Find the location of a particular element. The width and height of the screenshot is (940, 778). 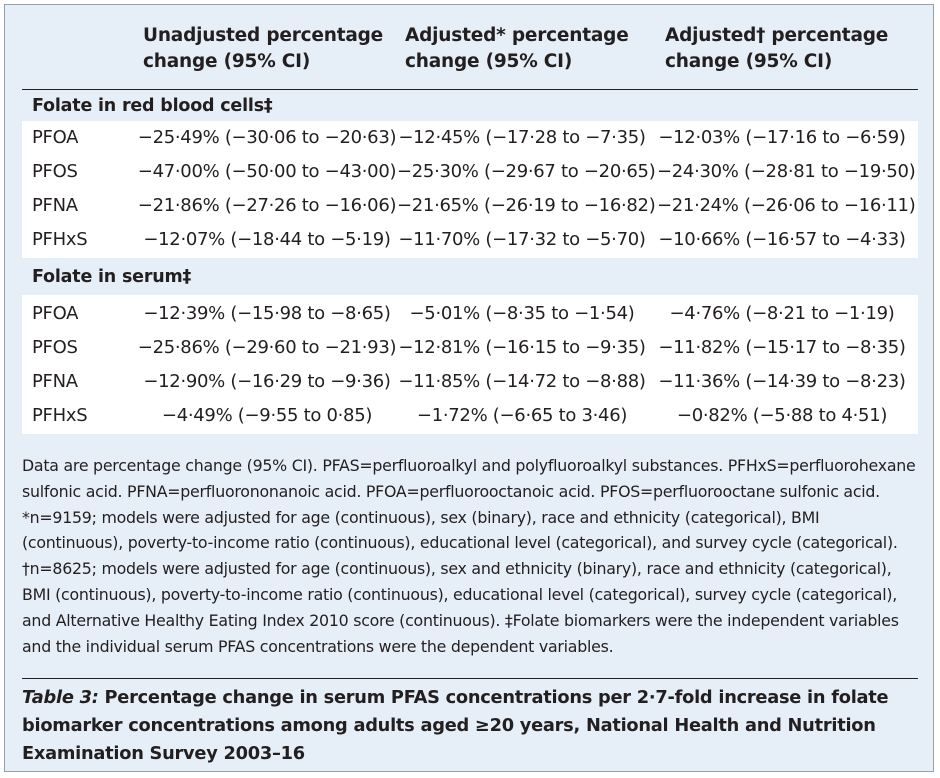

cell-unadjusted: −47·00% (−50·00 to −43·00) is located at coordinates (267, 171).